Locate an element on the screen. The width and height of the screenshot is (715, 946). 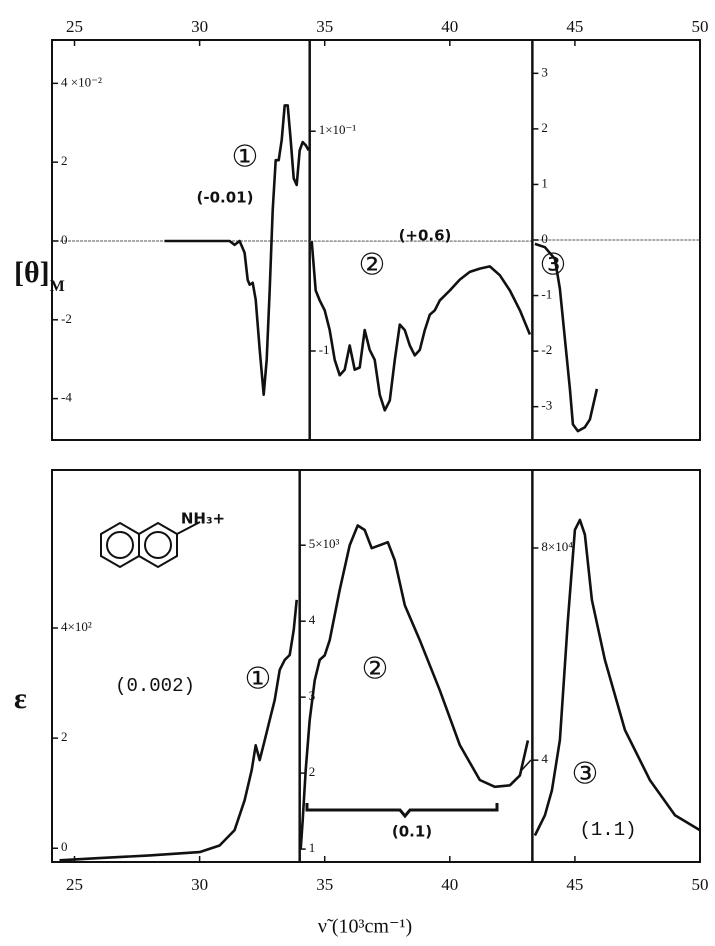
y-axis-label-sub: M is located at coordinates (57, 286).